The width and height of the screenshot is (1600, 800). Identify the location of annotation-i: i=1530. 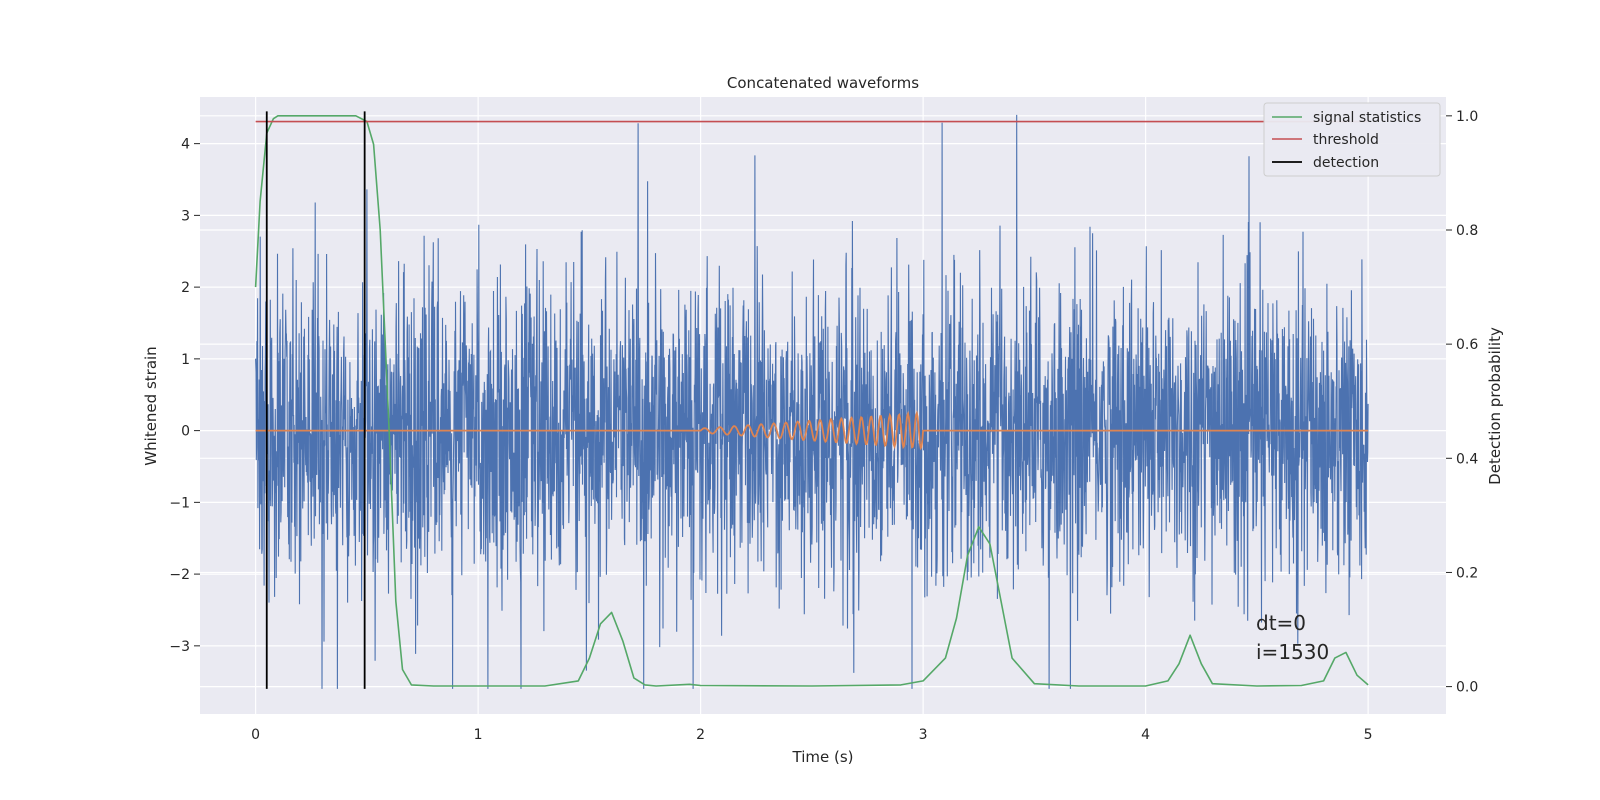
(1292, 652).